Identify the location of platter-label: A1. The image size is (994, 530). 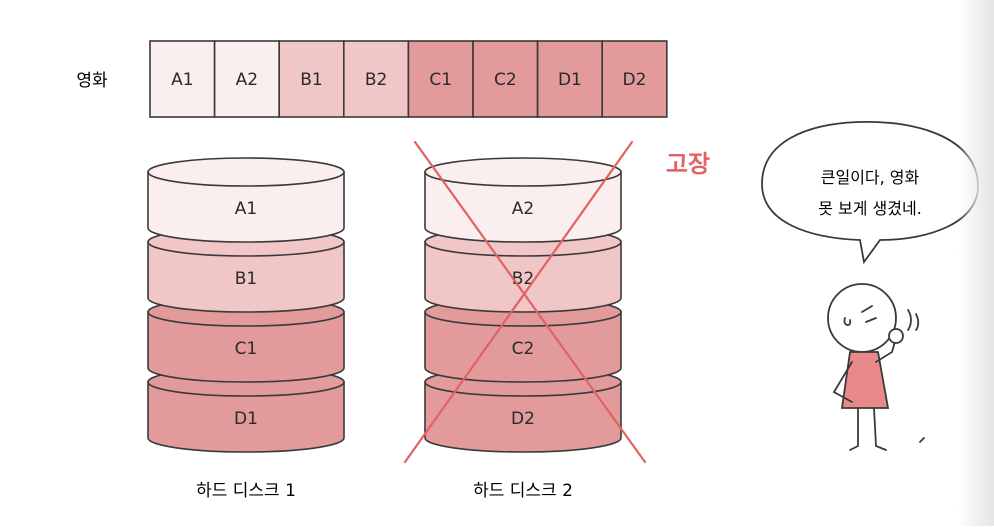
(246, 209).